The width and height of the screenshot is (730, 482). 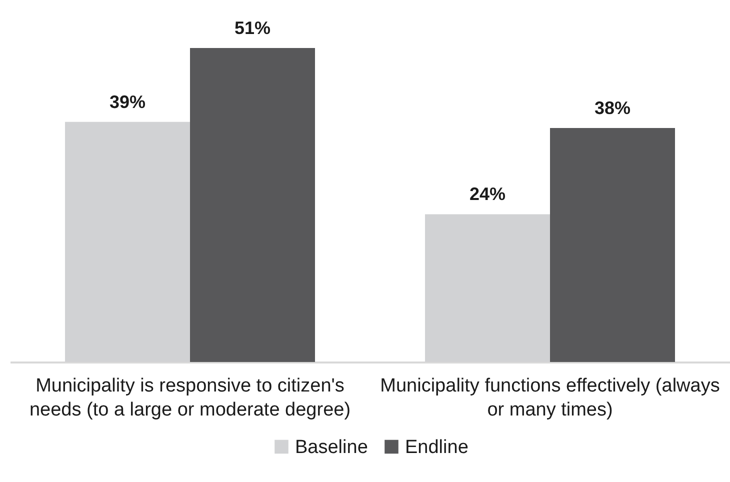 What do you see at coordinates (252, 28) in the screenshot?
I see `data-label: 51%` at bounding box center [252, 28].